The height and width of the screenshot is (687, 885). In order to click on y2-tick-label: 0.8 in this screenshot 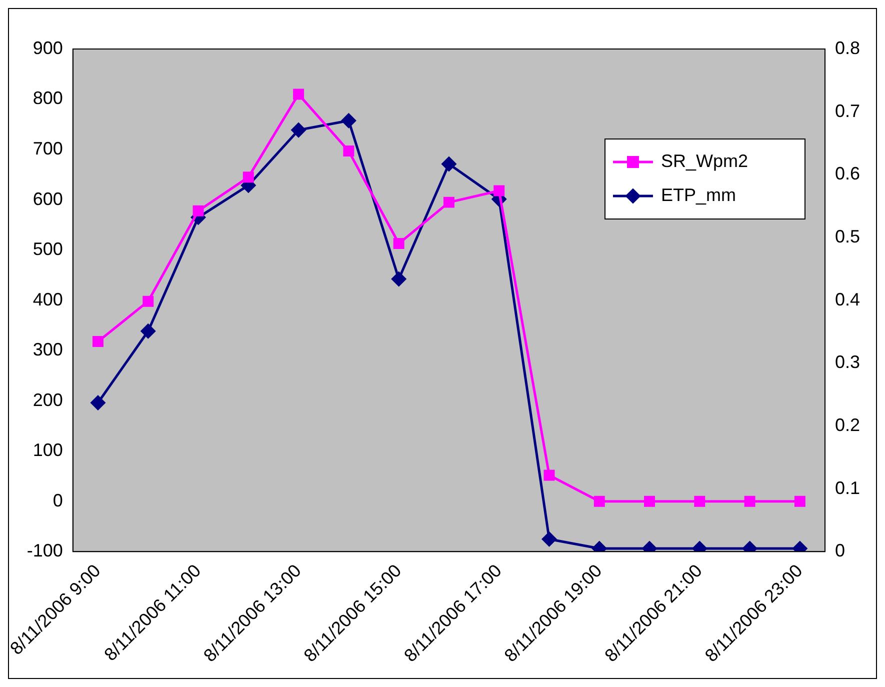, I will do `click(847, 48)`.